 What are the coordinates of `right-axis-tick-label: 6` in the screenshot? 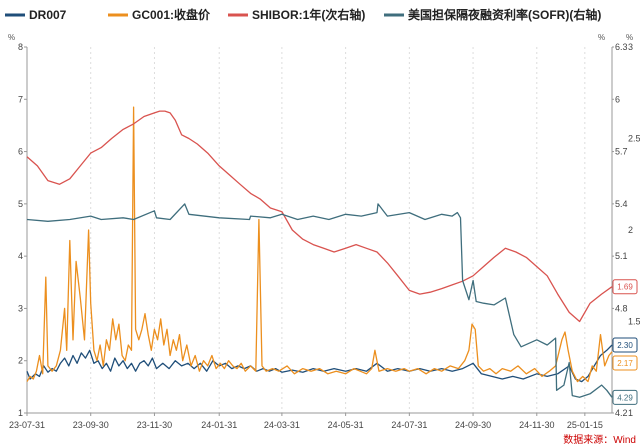 It's located at (617, 99).